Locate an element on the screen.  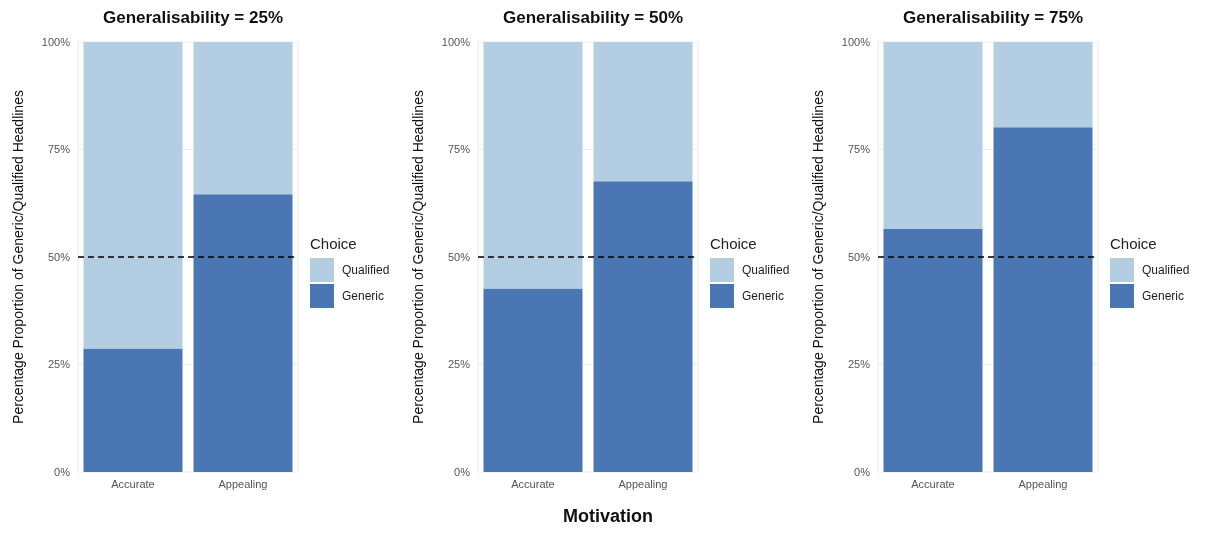
chart-title: Generalisability = 75% is located at coordinates (993, 18).